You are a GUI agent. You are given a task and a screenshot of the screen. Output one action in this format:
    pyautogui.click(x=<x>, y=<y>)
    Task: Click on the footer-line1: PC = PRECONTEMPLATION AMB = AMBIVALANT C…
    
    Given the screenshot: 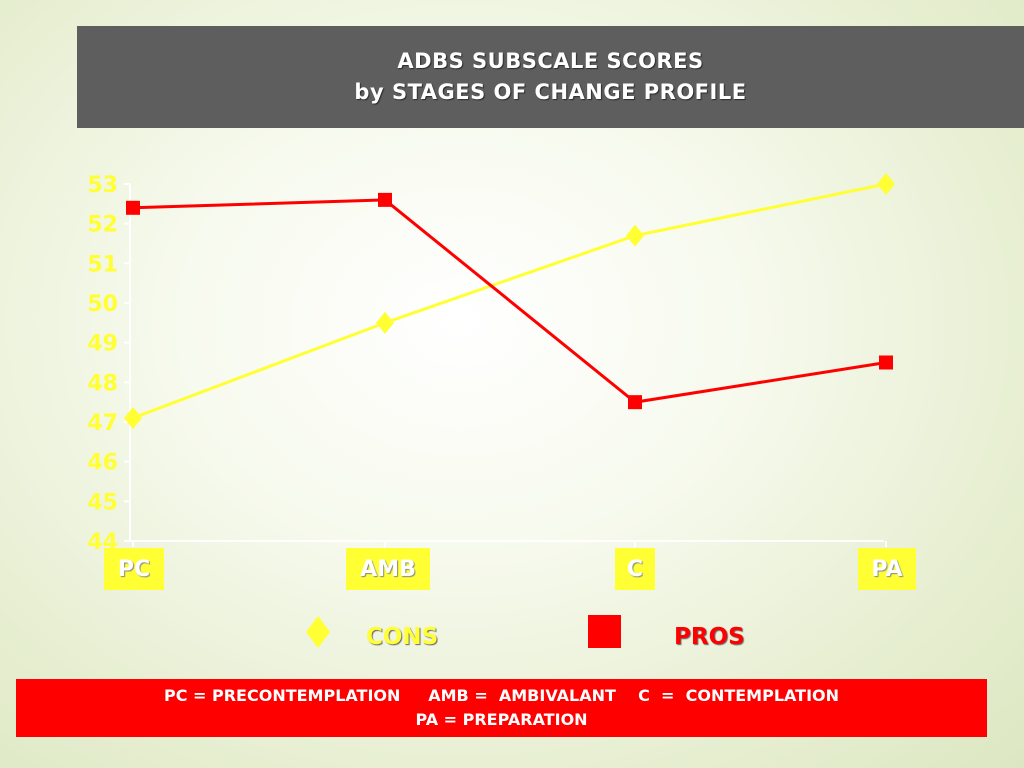 What is the action you would take?
    pyautogui.click(x=501, y=695)
    